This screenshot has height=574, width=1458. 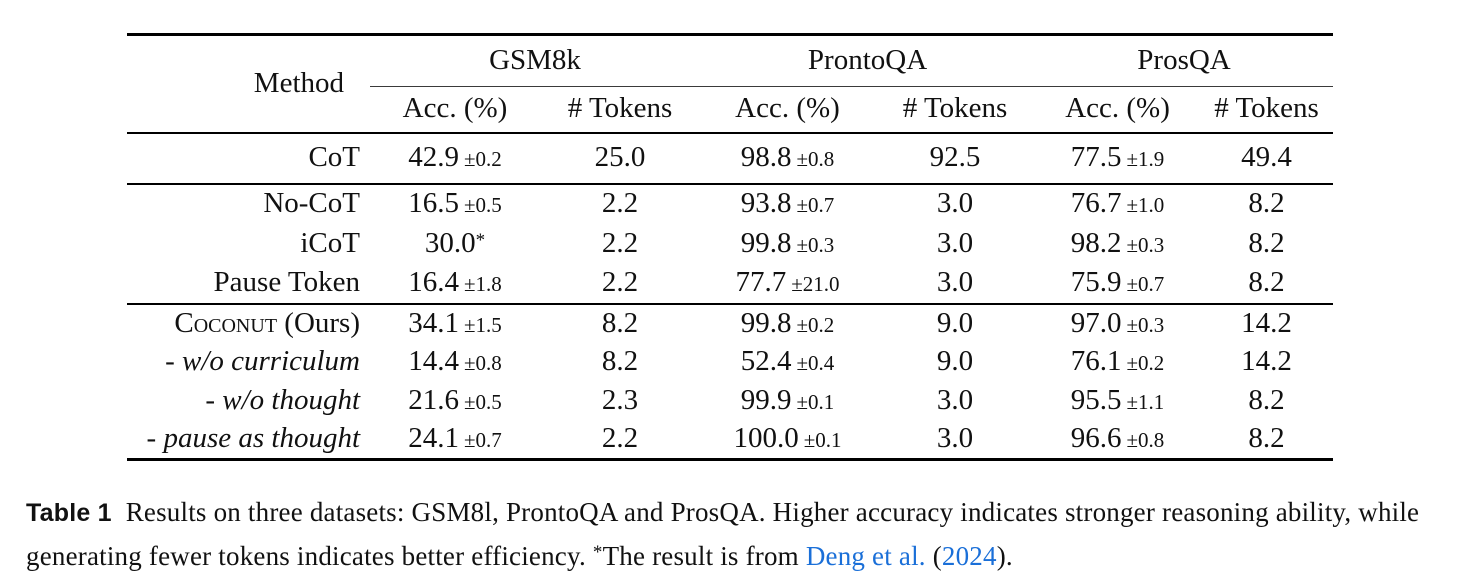 What do you see at coordinates (311, 203) in the screenshot?
I see `method-cell: No-CoT` at bounding box center [311, 203].